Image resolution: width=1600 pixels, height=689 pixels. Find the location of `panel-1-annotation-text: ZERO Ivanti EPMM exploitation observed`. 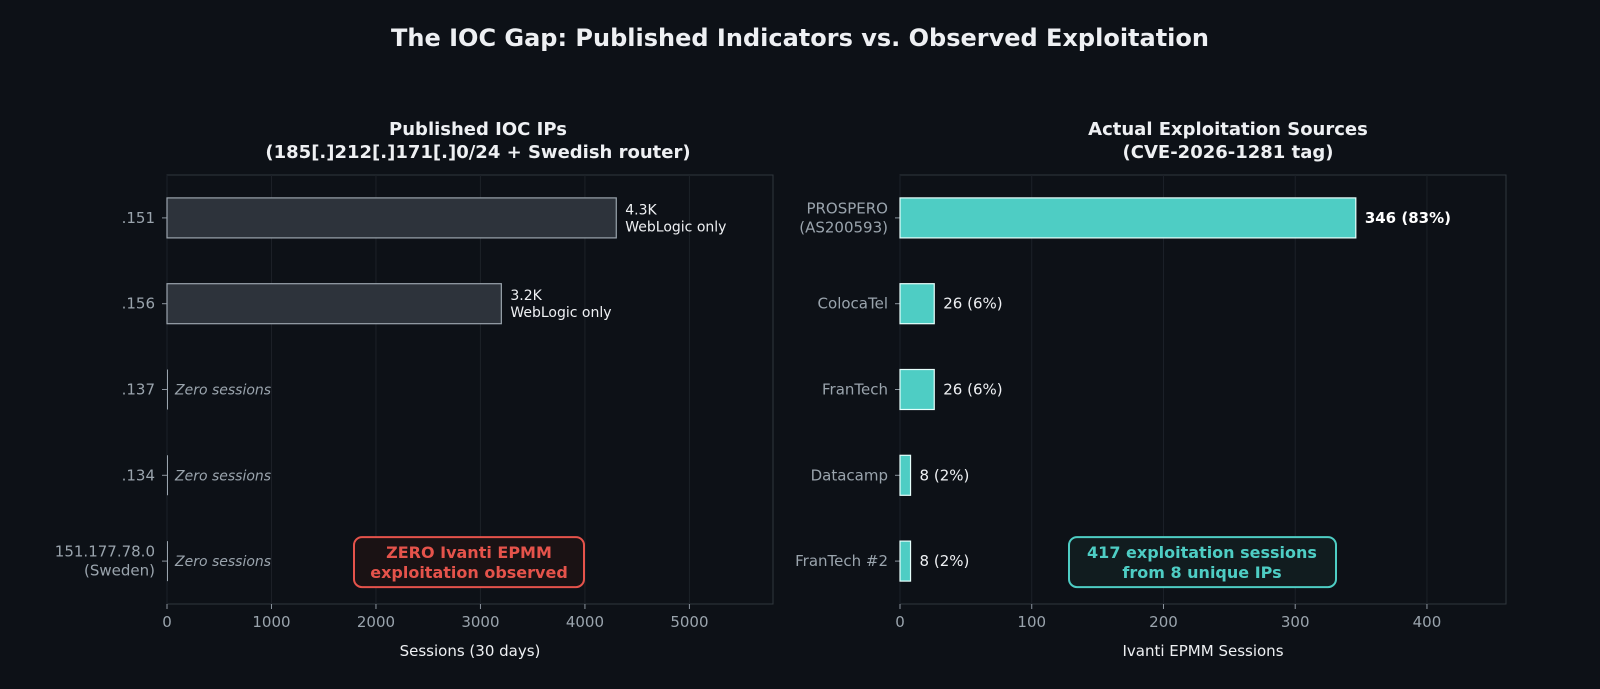

panel-1-annotation-text: ZERO Ivanti EPMM exploitation observed is located at coordinates (469, 562).